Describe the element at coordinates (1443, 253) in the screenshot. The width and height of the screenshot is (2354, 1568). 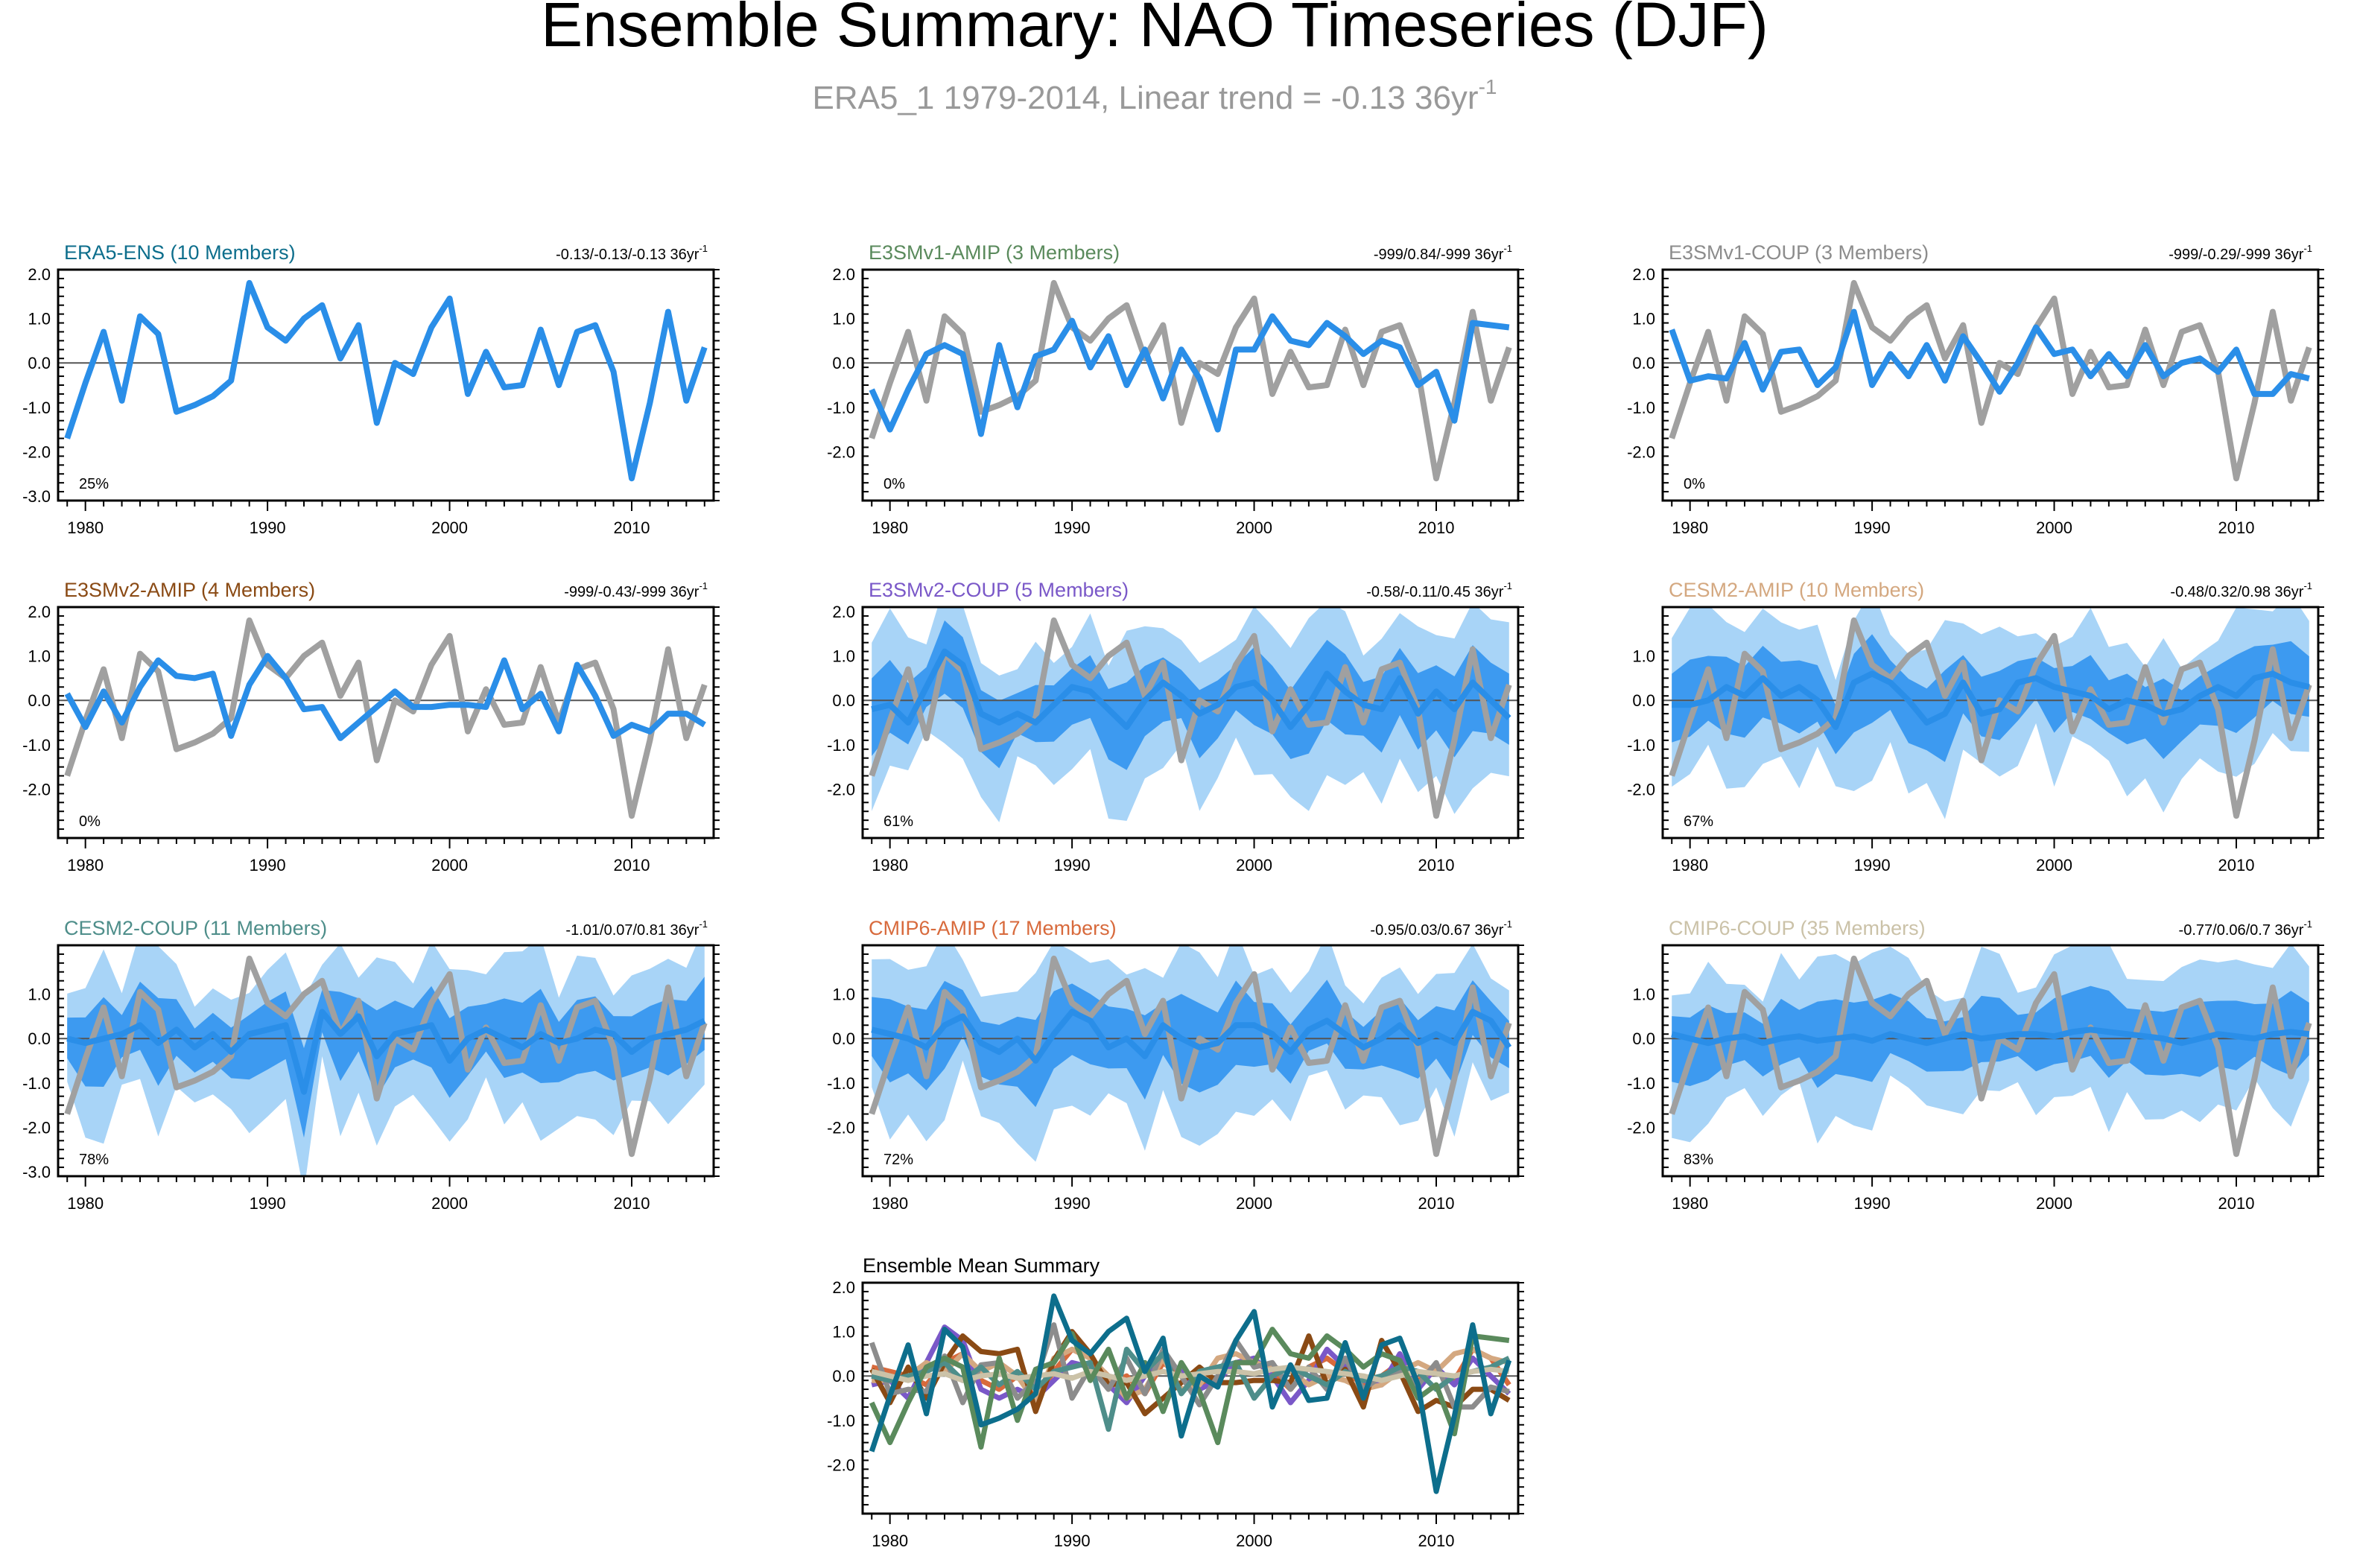
I see `panel-trend: -999/0.84/-999 36yr-1` at that location.